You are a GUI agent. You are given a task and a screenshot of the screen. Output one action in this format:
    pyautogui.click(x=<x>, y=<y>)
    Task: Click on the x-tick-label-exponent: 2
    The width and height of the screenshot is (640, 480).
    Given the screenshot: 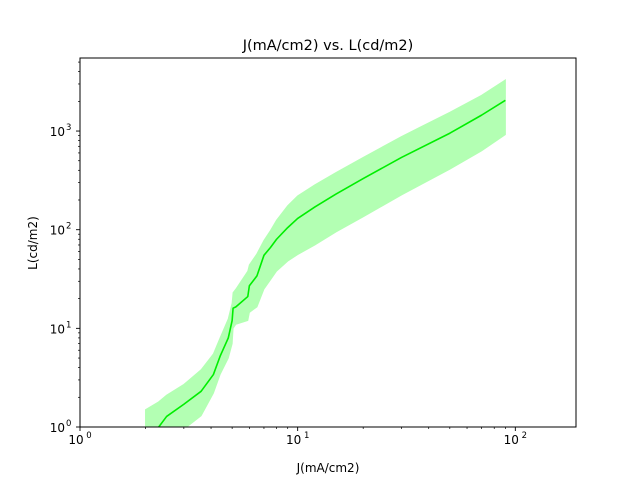 What is the action you would take?
    pyautogui.click(x=524, y=436)
    